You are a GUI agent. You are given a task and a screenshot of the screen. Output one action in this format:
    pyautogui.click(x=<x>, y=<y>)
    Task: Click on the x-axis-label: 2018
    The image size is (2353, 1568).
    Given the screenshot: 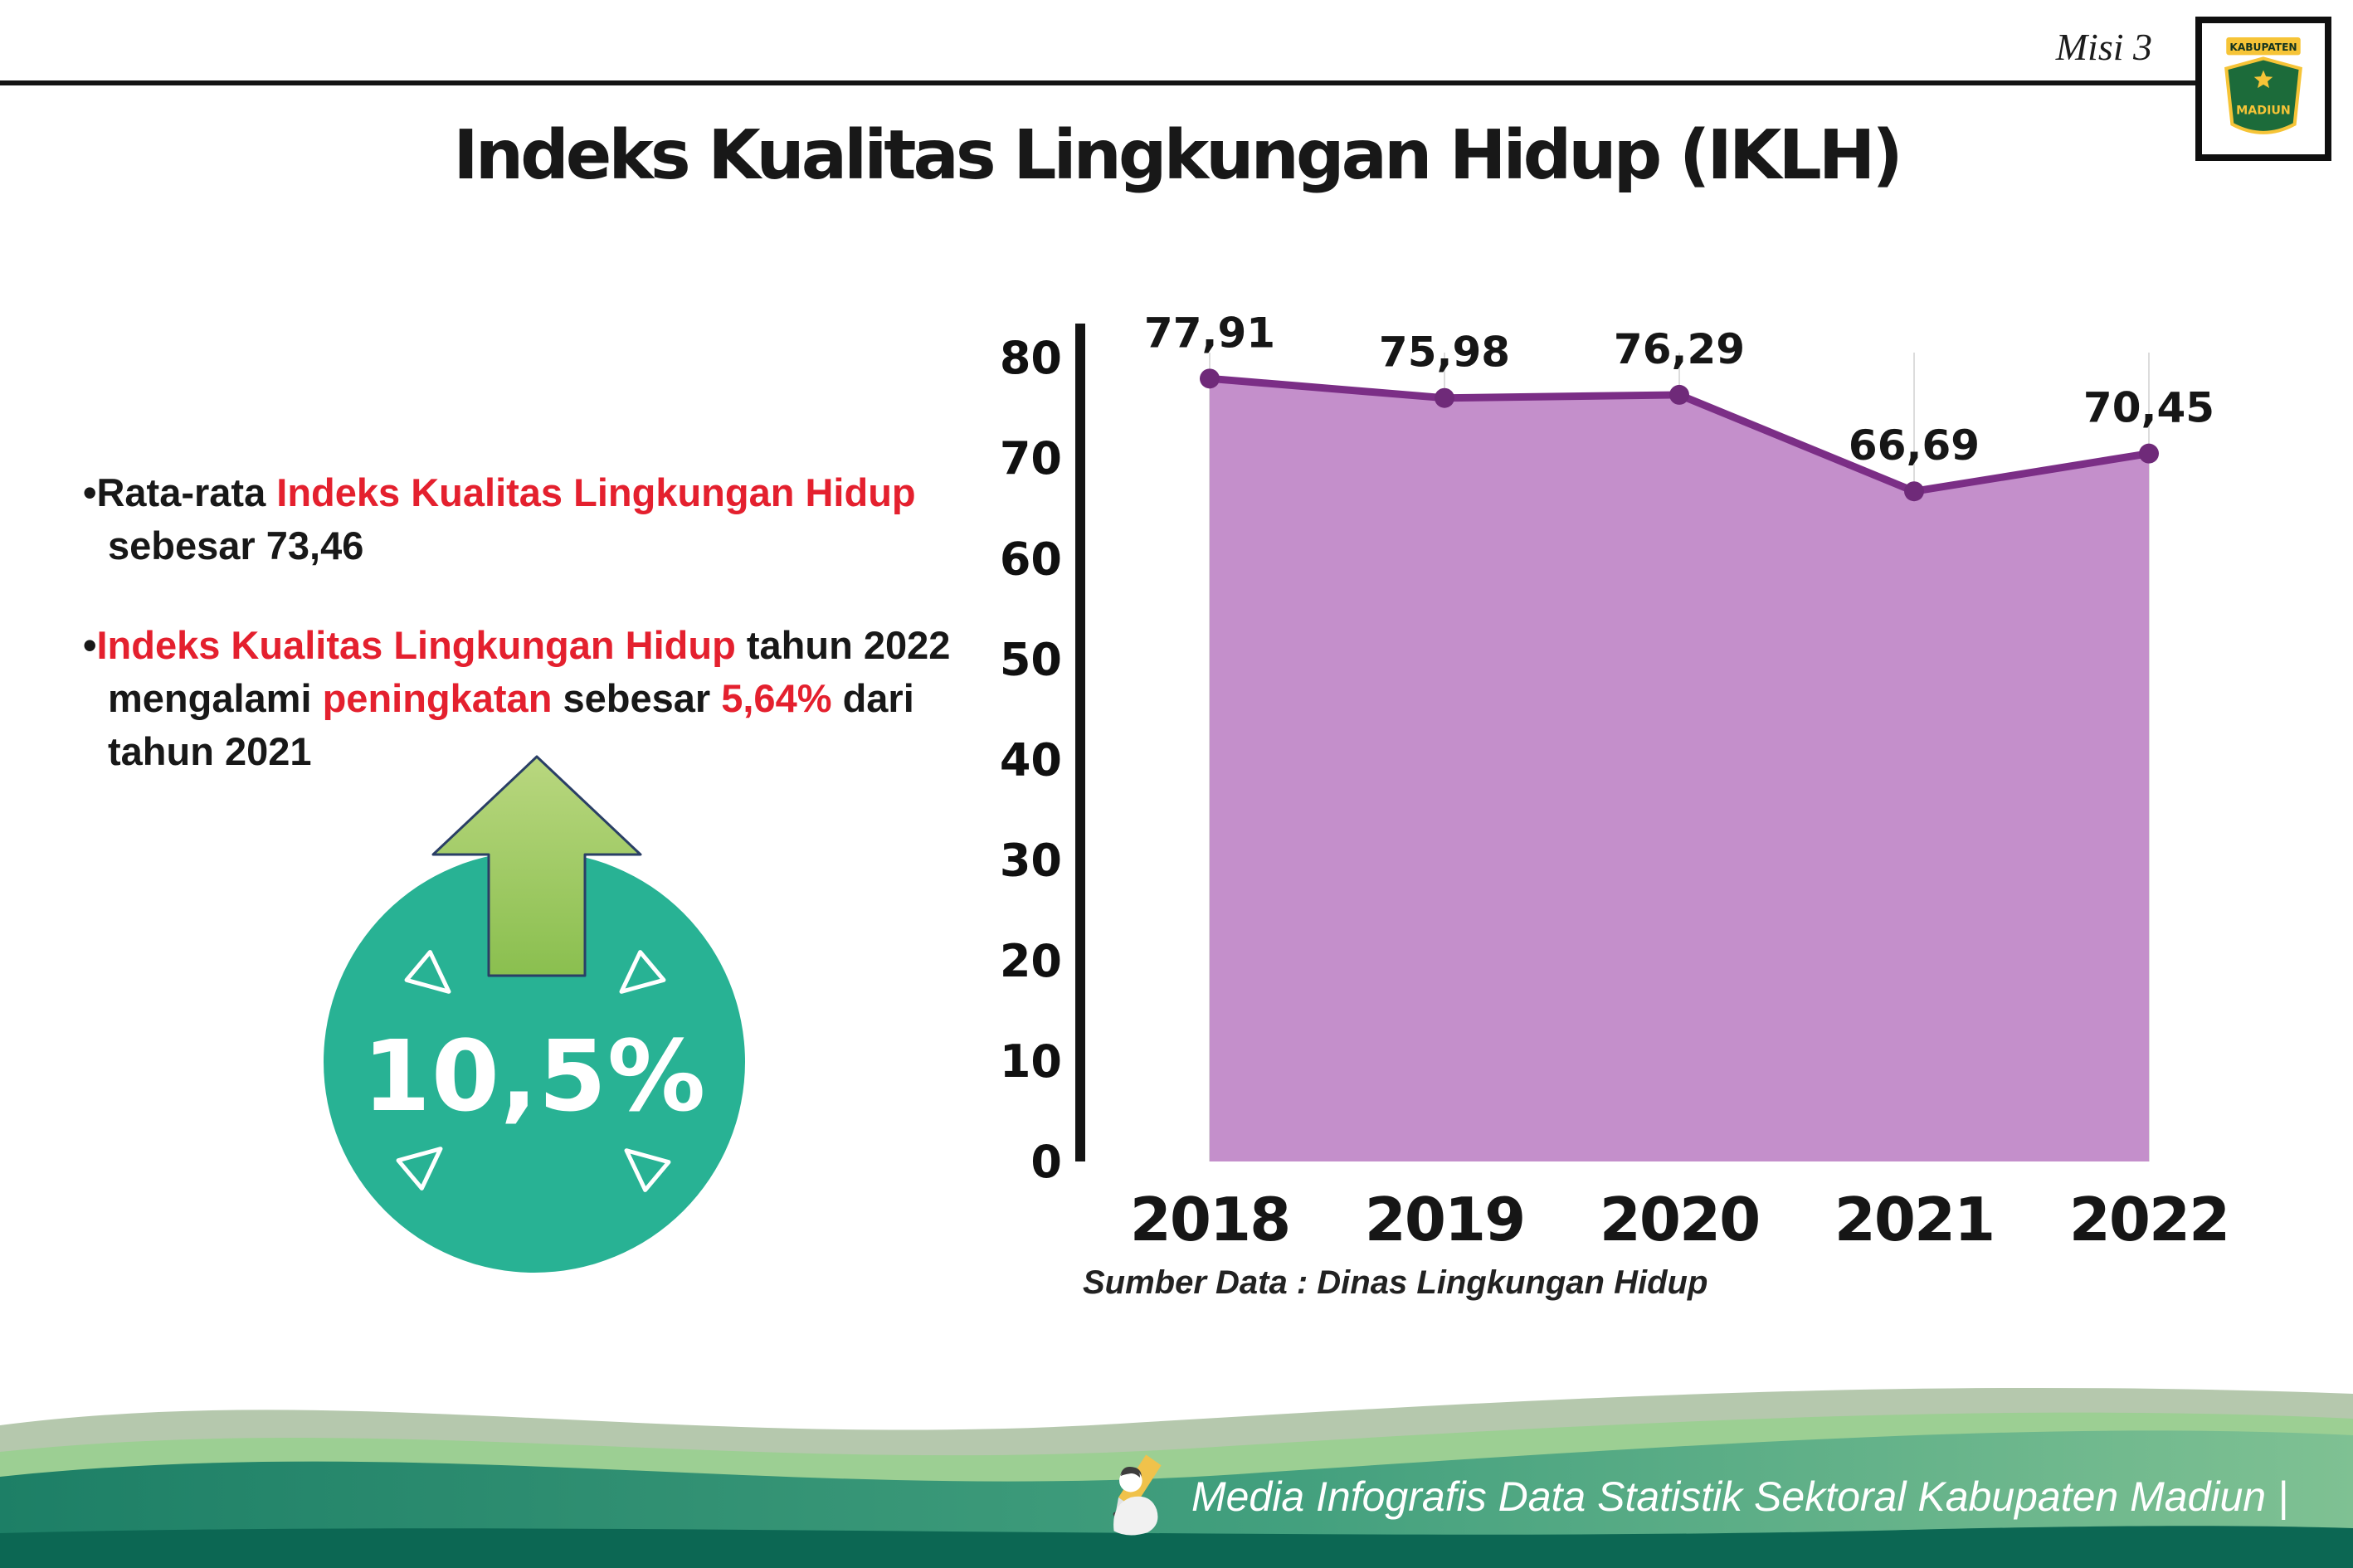 What is the action you would take?
    pyautogui.click(x=1209, y=1219)
    